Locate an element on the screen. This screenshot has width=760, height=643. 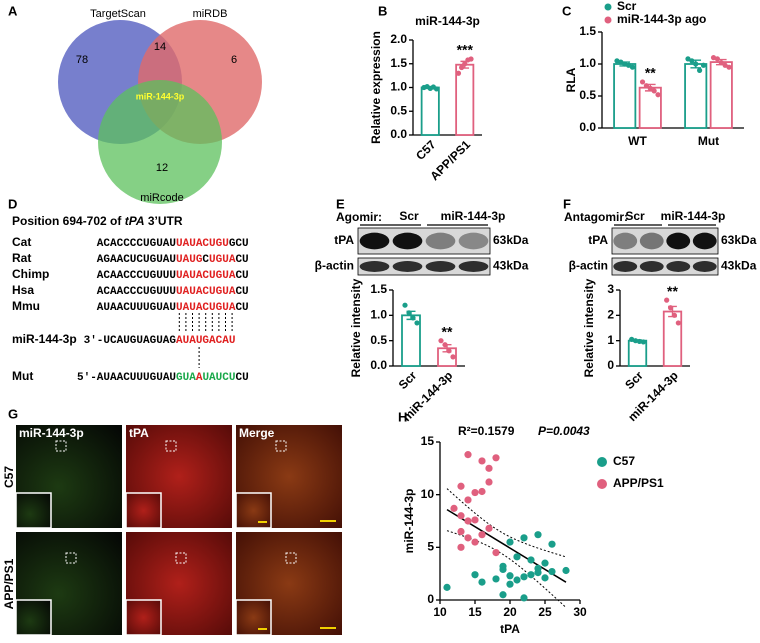
venn-set-label: TargetScan is located at coordinates (118, 14).